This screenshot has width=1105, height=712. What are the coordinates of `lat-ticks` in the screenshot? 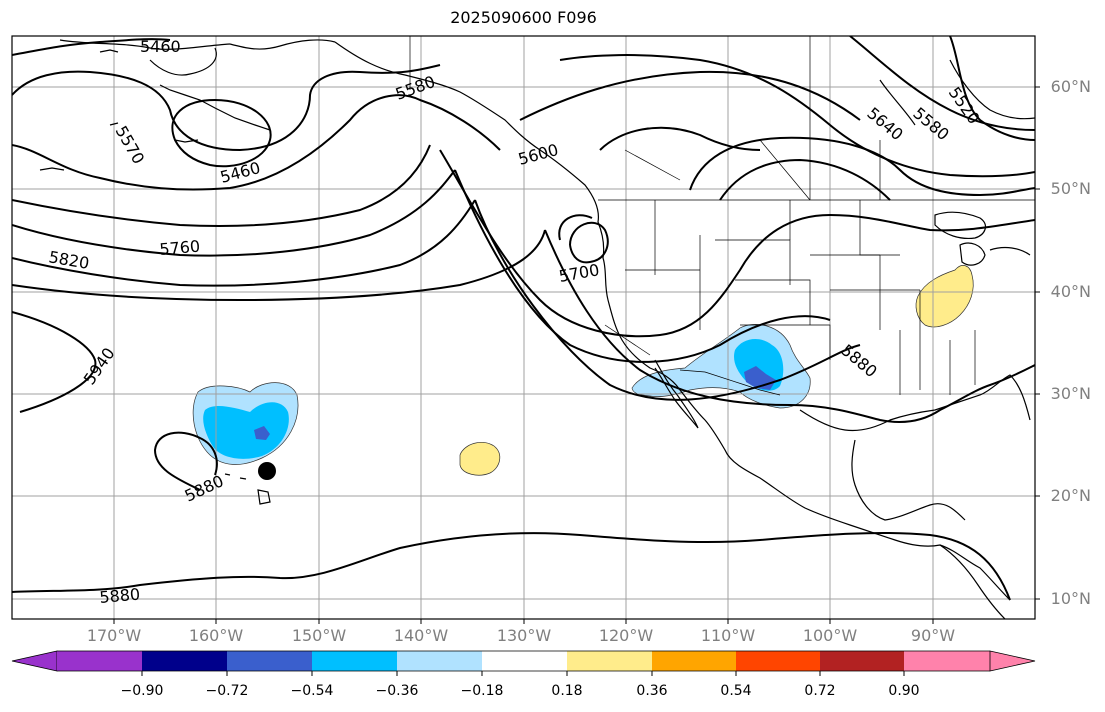 It's located at (1037, 343).